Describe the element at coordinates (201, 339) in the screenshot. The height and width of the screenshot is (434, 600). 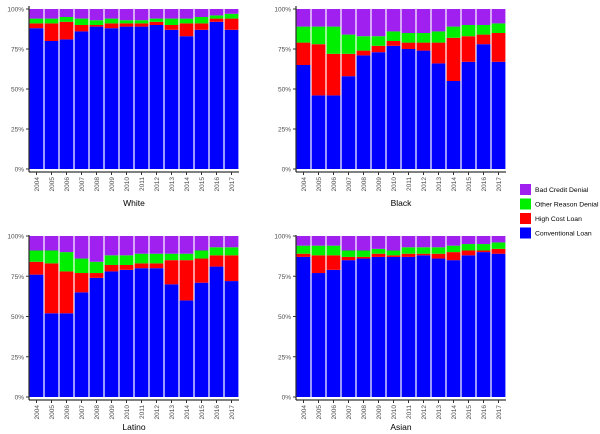
I see `bar-segment-conventional-loan-2015` at that location.